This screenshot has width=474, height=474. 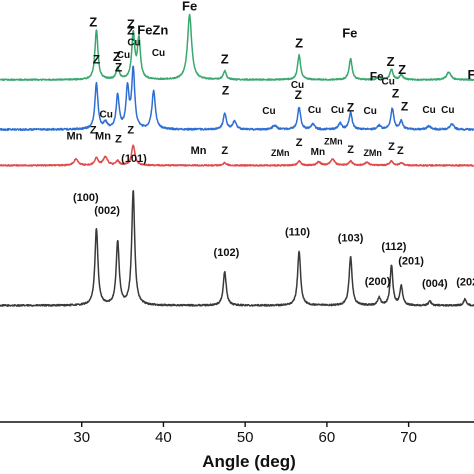 I want to click on peak-label: (110), so click(x=297, y=233).